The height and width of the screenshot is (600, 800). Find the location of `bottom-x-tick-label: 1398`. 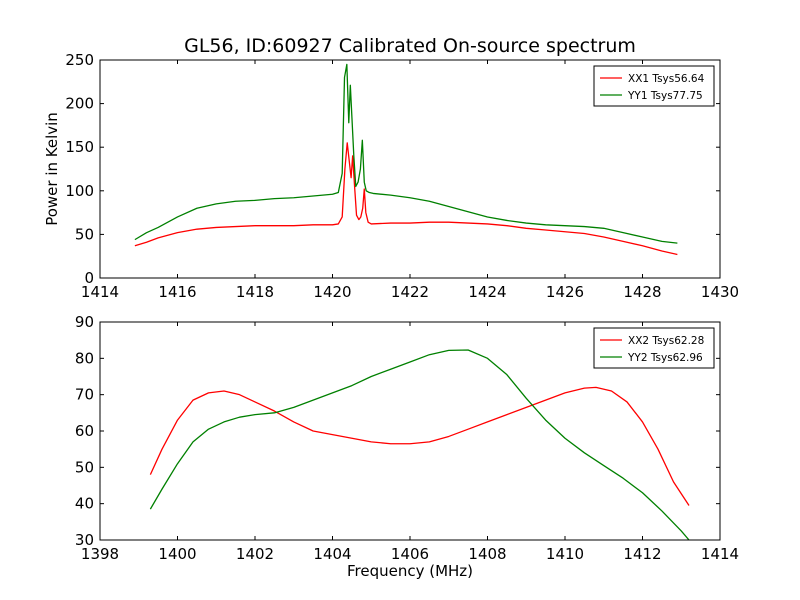

bottom-x-tick-label: 1398 is located at coordinates (100, 554).